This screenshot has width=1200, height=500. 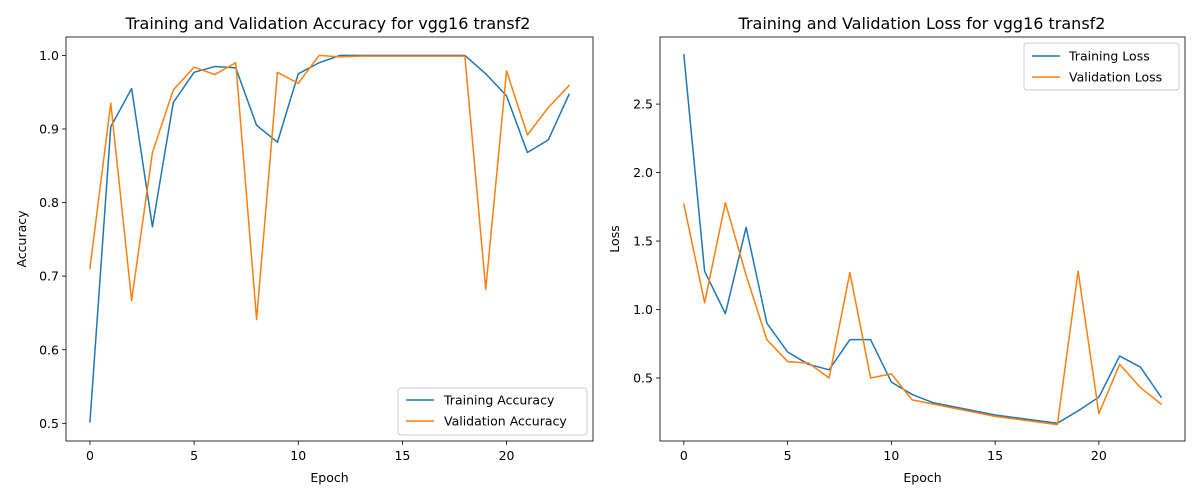 What do you see at coordinates (788, 455) in the screenshot?
I see `loss-x-tick-label: 5` at bounding box center [788, 455].